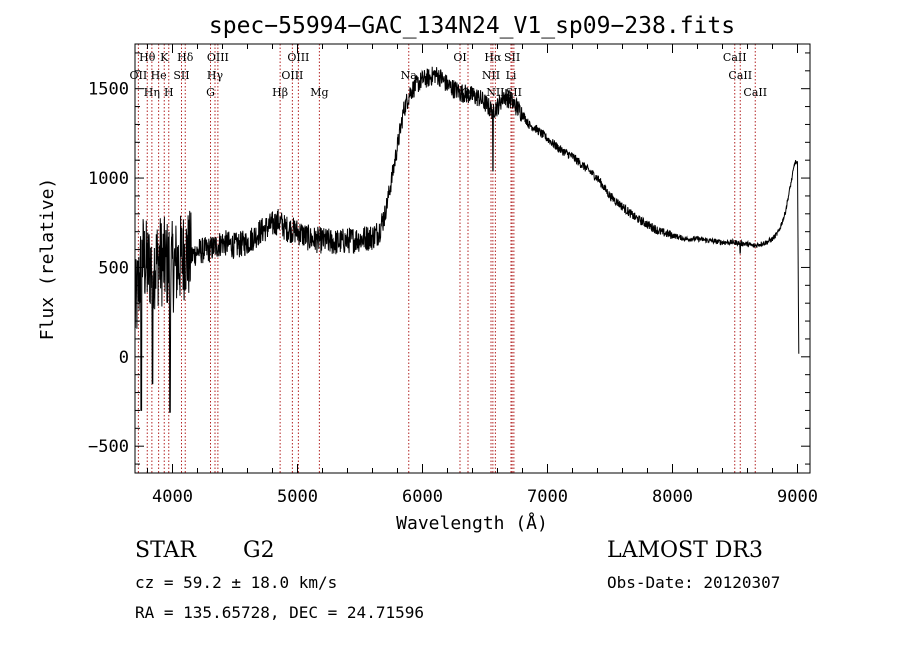  I want to click on x-tick-label: 8000, so click(672, 497).